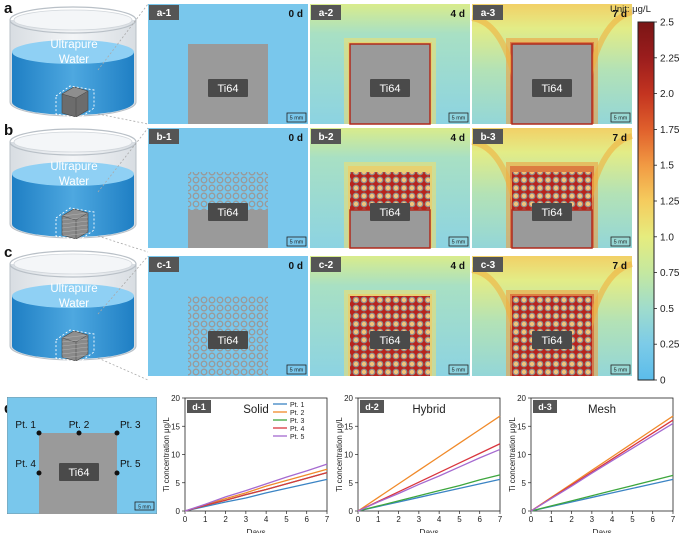 Image resolution: width=685 pixels, height=533 pixels. I want to click on probe-point-label: Pt. 1, so click(25, 425).